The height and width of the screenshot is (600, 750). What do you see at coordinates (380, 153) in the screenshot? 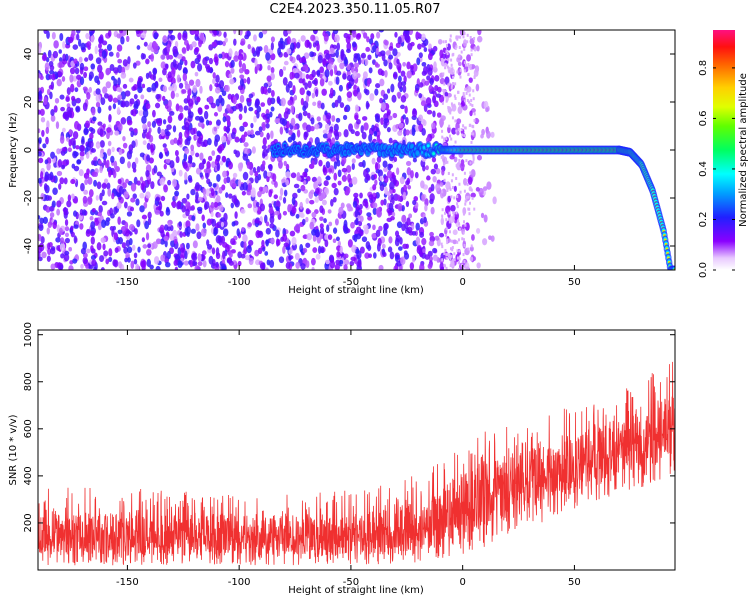
I see `tone-core` at bounding box center [380, 153].